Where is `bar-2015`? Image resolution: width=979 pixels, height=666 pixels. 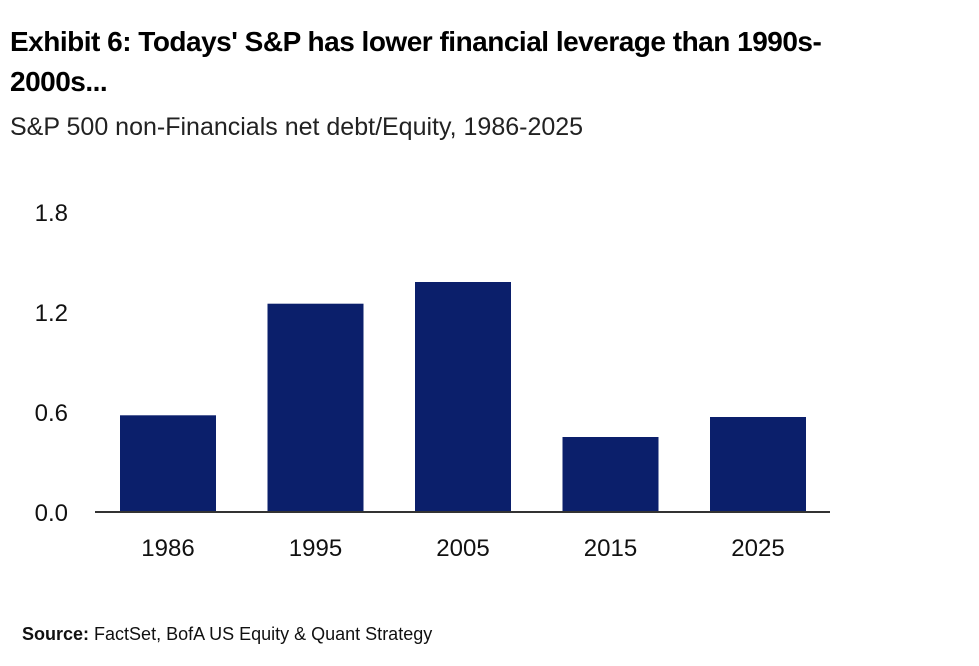
bar-2015 is located at coordinates (610, 474).